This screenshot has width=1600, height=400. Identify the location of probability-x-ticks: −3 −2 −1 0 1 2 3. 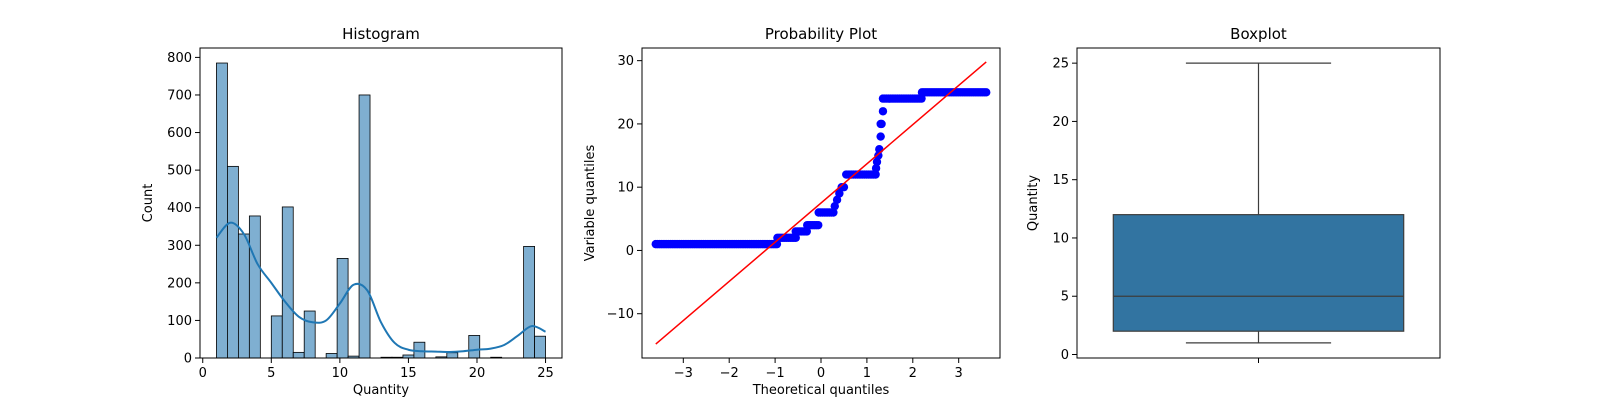
(818, 369).